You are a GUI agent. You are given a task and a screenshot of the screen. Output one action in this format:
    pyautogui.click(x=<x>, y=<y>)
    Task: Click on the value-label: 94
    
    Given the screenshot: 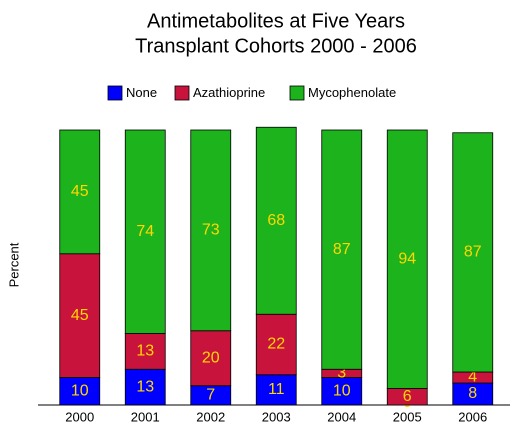 What is the action you would take?
    pyautogui.click(x=407, y=258)
    